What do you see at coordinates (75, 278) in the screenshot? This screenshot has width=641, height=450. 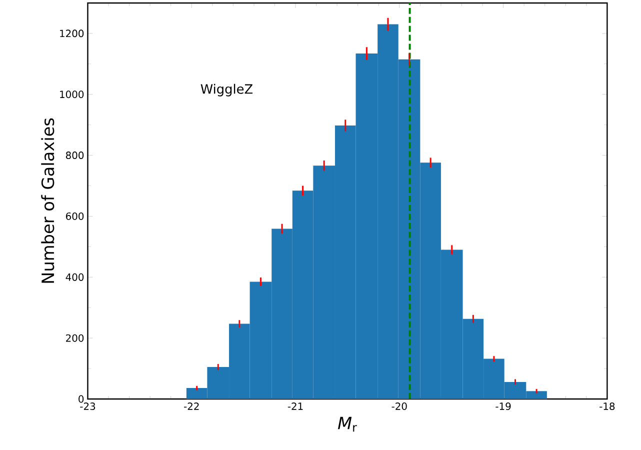 I see `y-tick-label: 400` at bounding box center [75, 278].